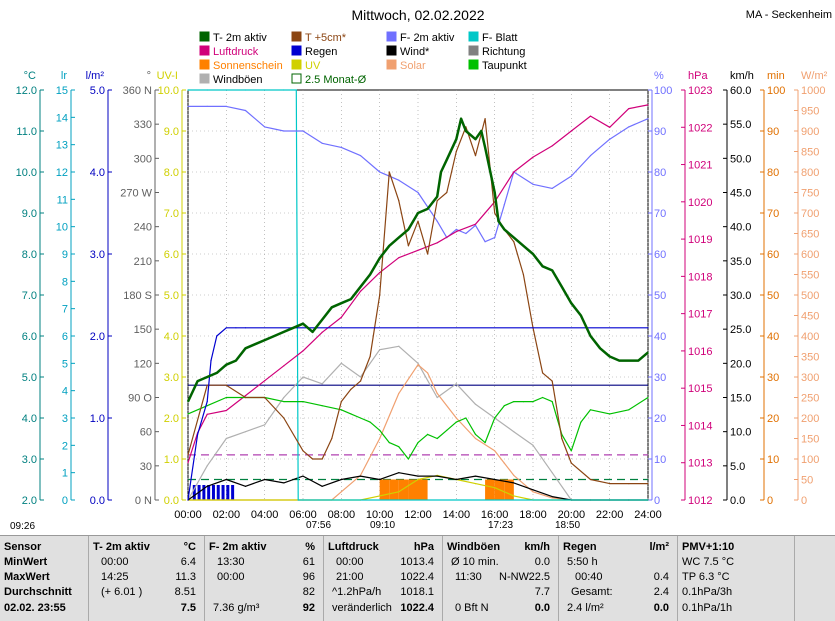 This screenshot has height=621, width=835. Describe the element at coordinates (65, 310) in the screenshot. I see `leaf-tick-label: 7` at that location.